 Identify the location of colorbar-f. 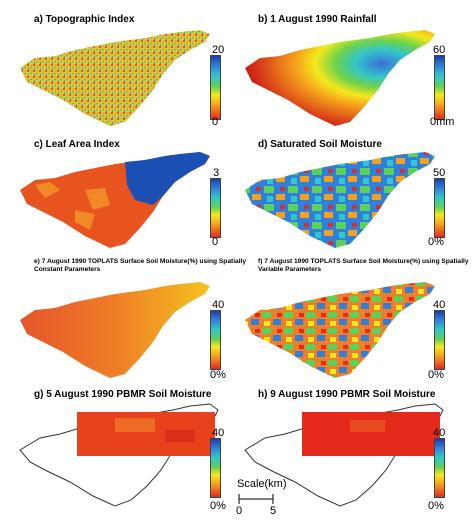
(439, 340).